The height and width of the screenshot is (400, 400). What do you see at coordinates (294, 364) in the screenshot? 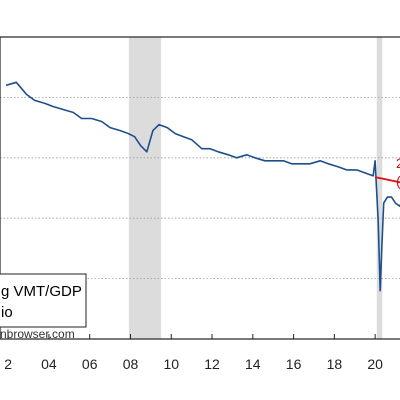
I see `x-tick-label-7: 16` at bounding box center [294, 364].